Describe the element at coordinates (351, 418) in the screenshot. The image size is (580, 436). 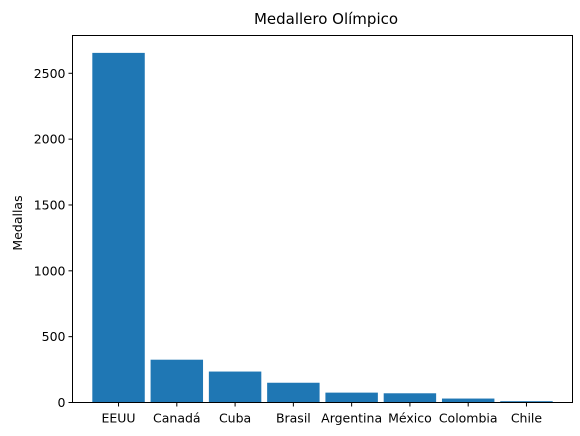
I see `x-tick-label: Argentina` at that location.